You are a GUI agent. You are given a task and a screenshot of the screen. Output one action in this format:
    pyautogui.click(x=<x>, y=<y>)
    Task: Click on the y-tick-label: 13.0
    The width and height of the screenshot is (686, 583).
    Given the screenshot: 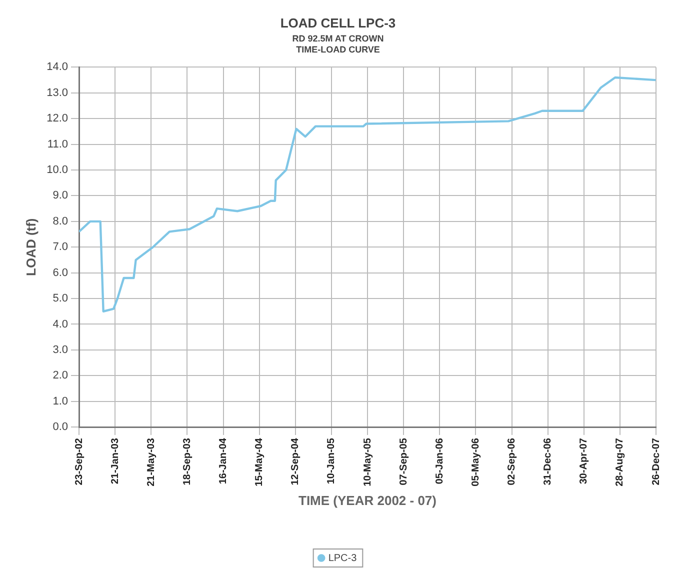 What is the action you would take?
    pyautogui.click(x=57, y=92)
    